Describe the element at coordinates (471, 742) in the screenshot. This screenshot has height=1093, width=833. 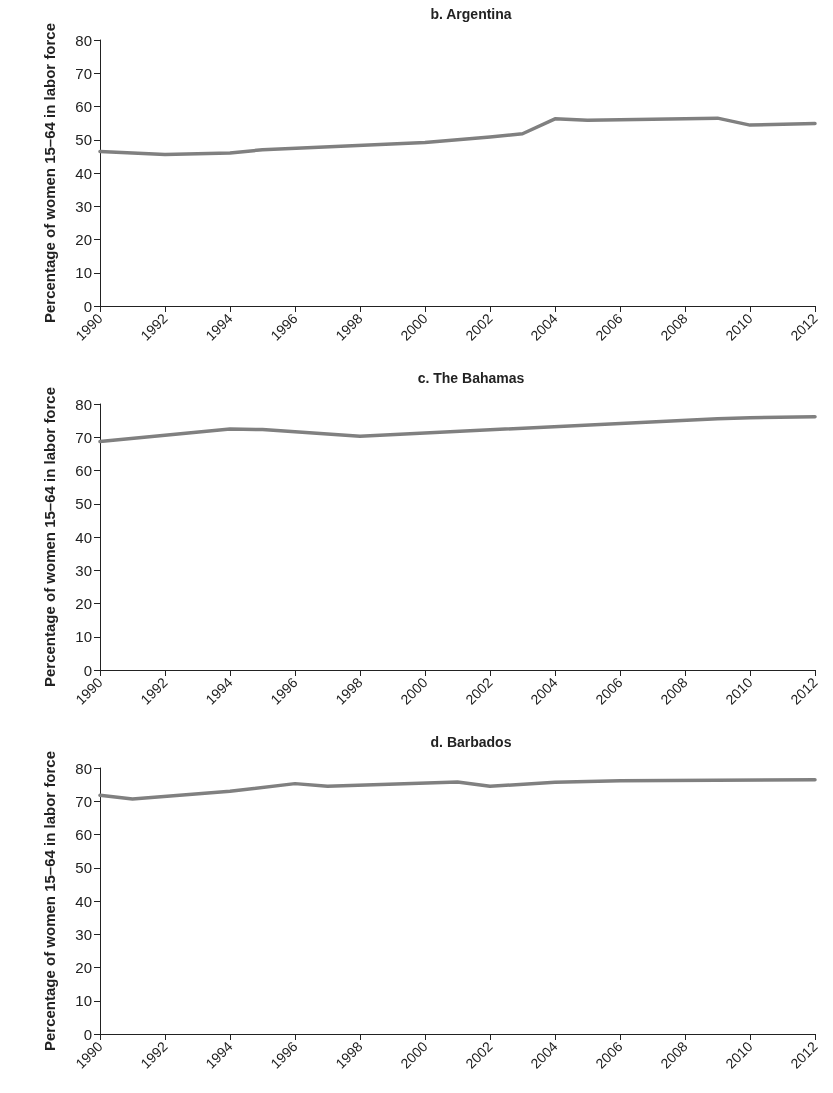
I see `chart-title: d. Barbados` at that location.